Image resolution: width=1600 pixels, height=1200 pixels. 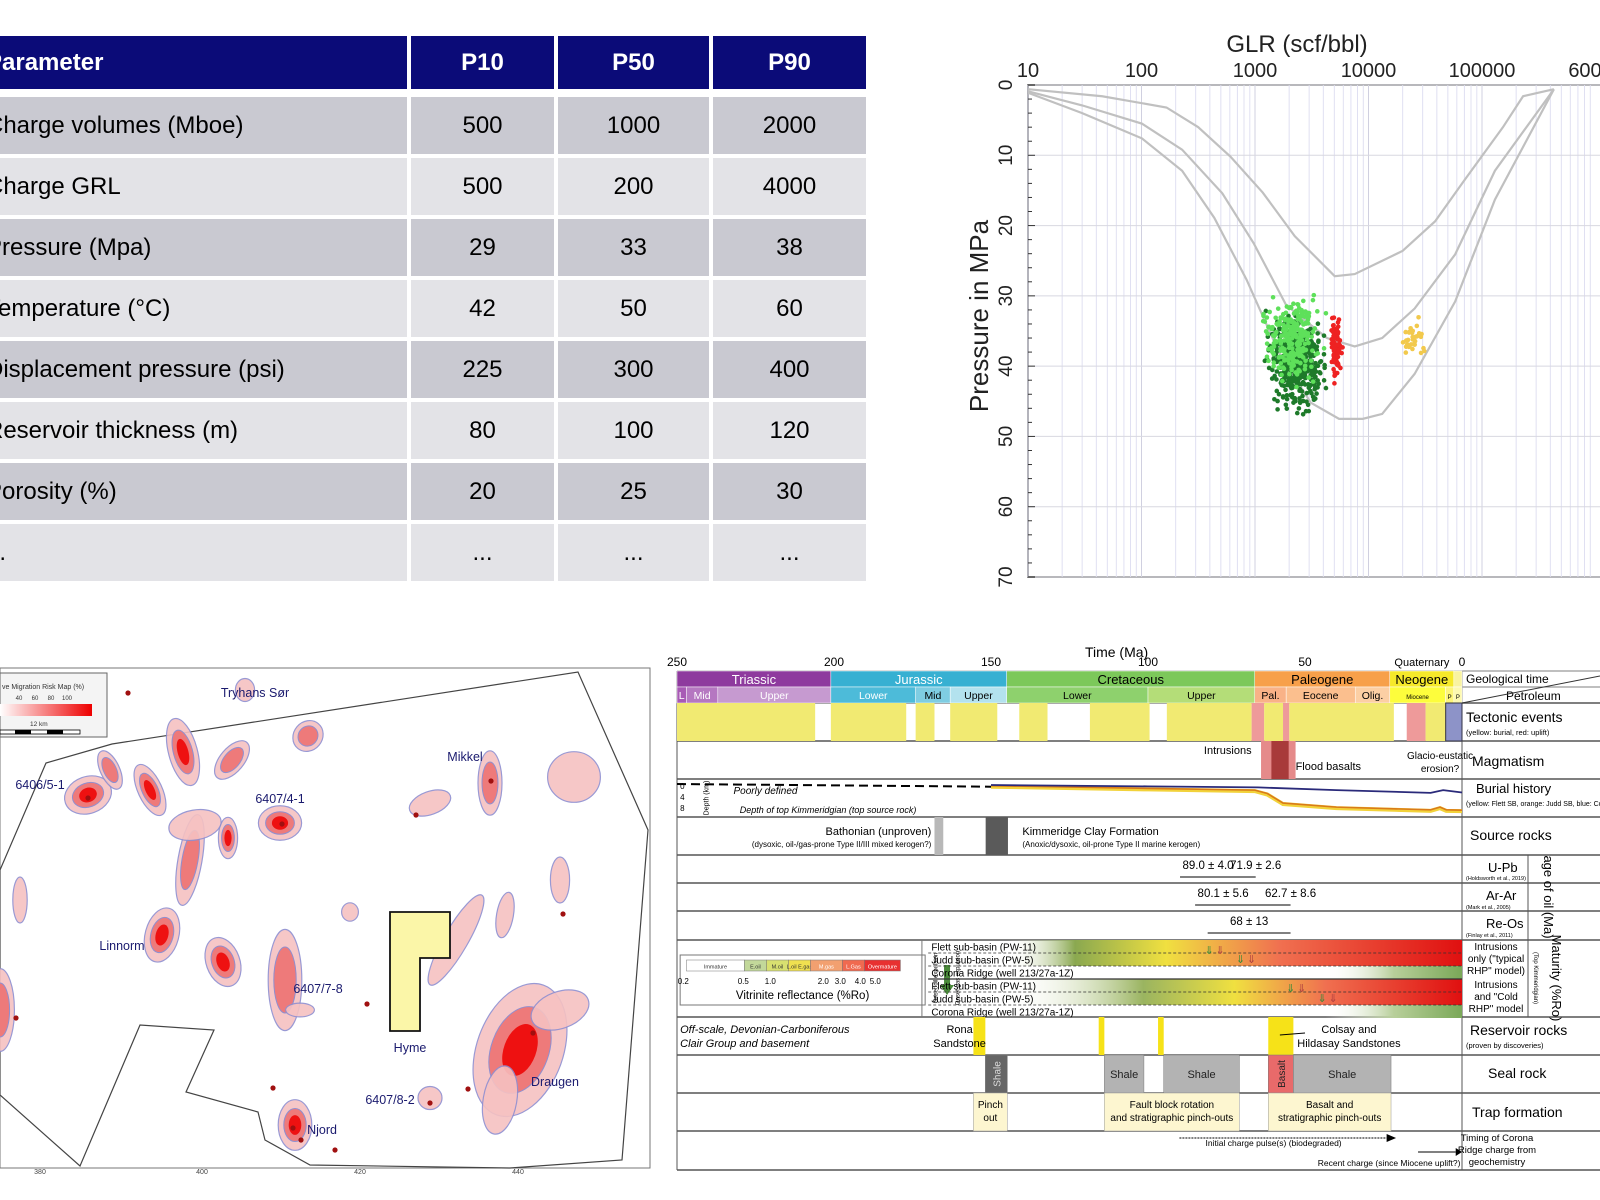 What do you see at coordinates (1258, 722) in the screenshot?
I see `tectonic-event-uplift` at bounding box center [1258, 722].